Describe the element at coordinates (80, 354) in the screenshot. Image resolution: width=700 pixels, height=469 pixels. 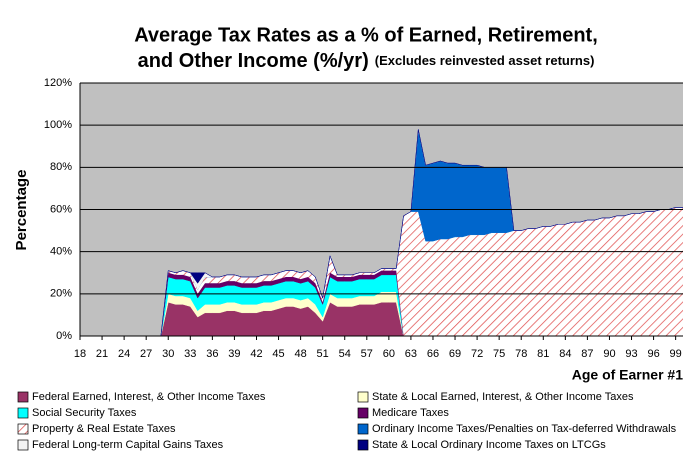
I see `x-tick-label: 18` at that location.